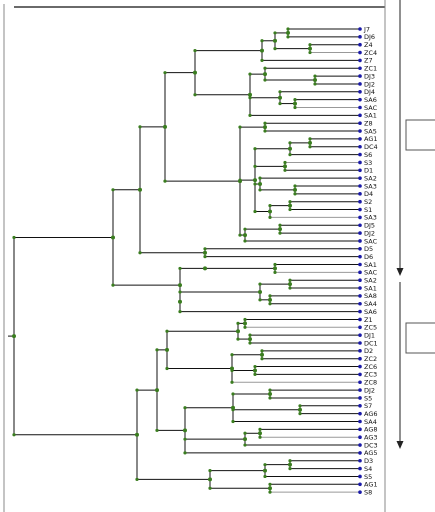  I want to click on leaf-label: AG1, so click(371, 485).